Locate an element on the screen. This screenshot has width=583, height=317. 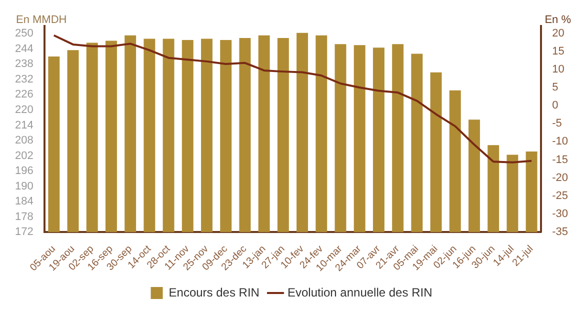
y-tick-label: 190 is located at coordinates (24, 186).